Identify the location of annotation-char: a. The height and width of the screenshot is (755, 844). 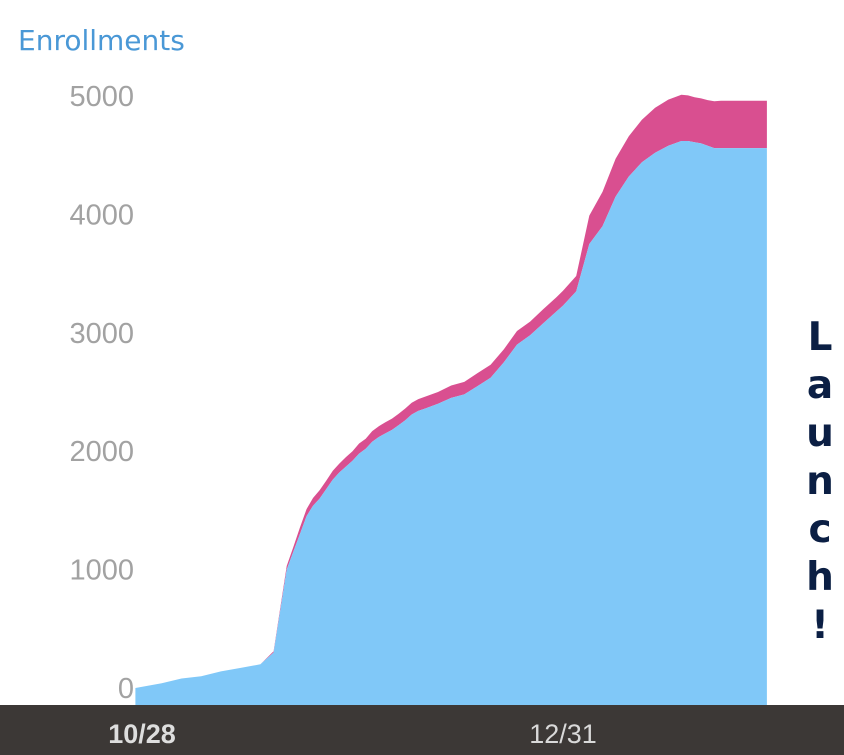
(820, 385).